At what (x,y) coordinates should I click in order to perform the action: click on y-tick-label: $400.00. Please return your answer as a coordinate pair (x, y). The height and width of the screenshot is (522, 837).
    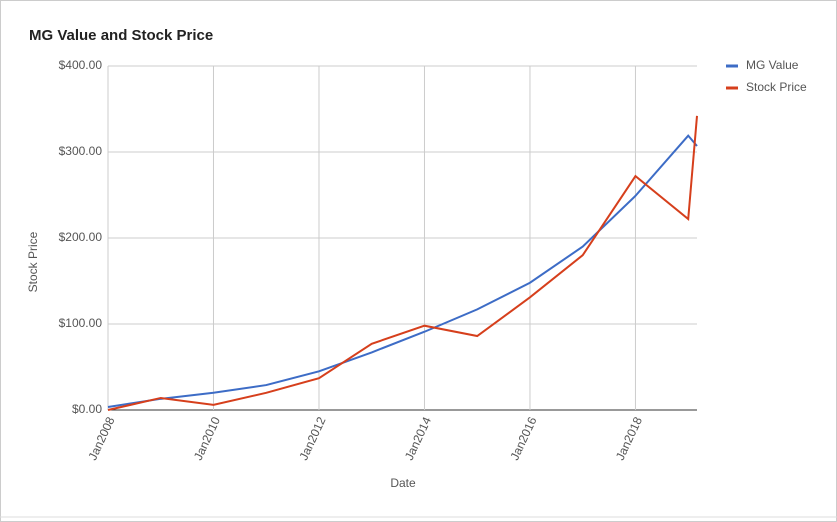
    Looking at the image, I should click on (81, 65).